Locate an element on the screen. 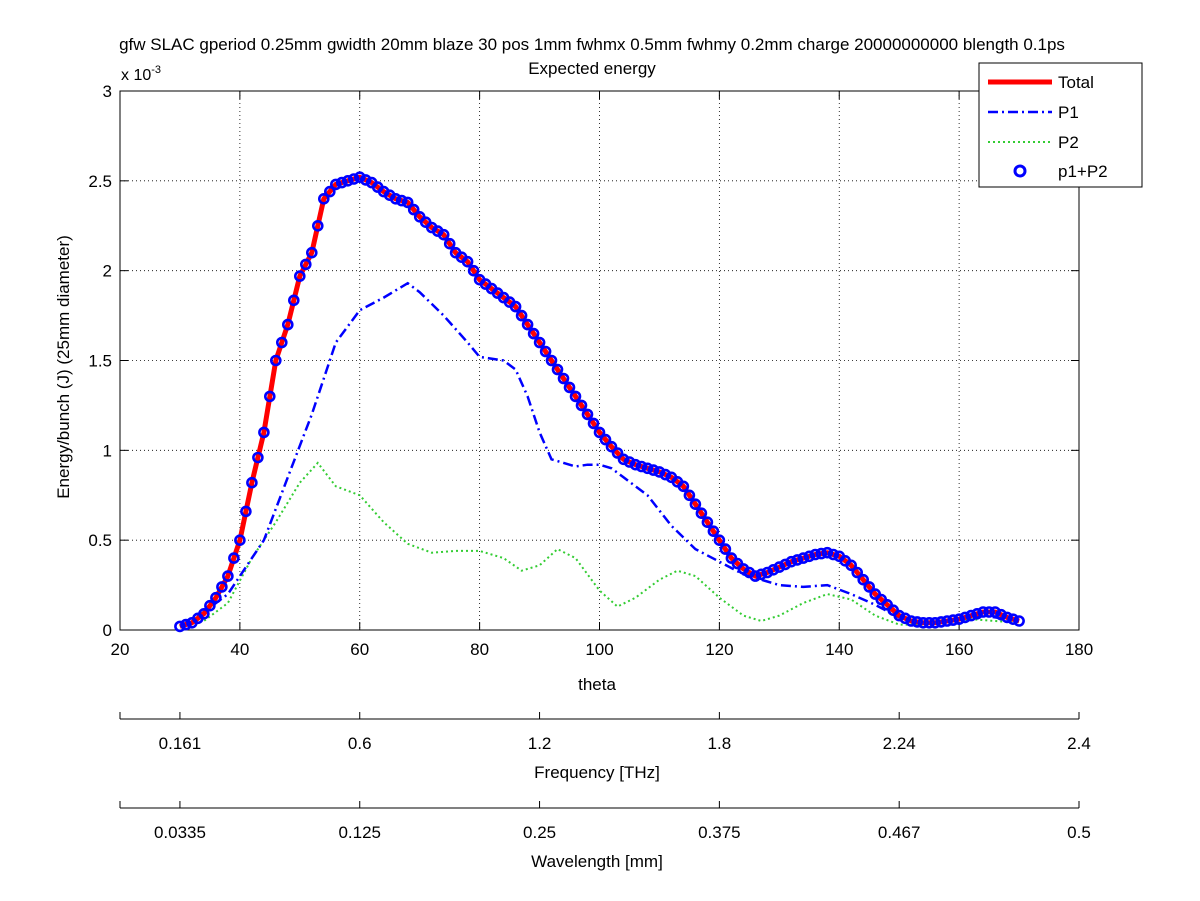  y-tick-label: 0.5 is located at coordinates (100, 540).